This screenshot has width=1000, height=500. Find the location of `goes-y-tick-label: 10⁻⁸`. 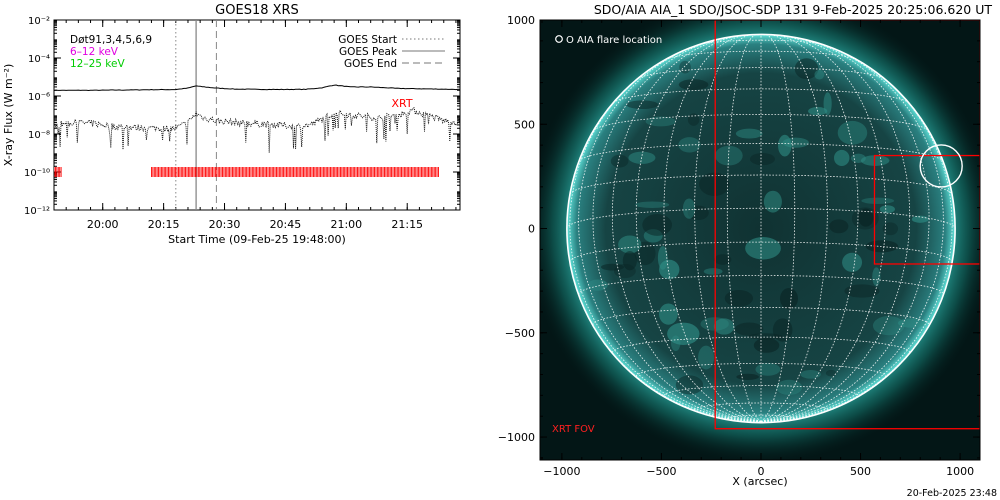

goes-y-tick-label: 10⁻⁸ is located at coordinates (39, 135).